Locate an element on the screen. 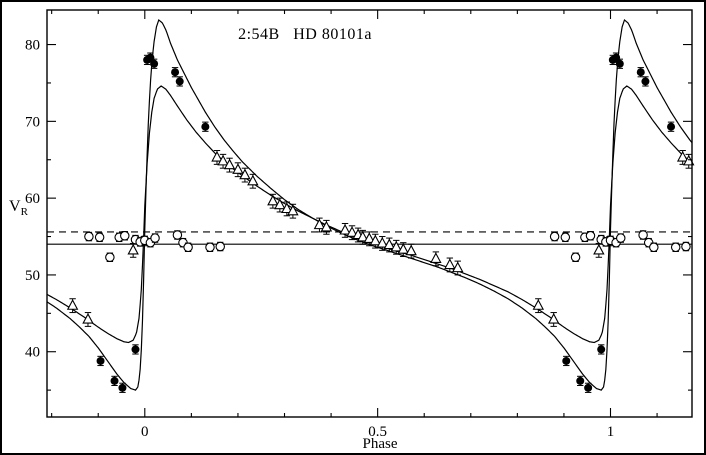 The image size is (706, 455). y-tick-label: 50 is located at coordinates (32, 276).